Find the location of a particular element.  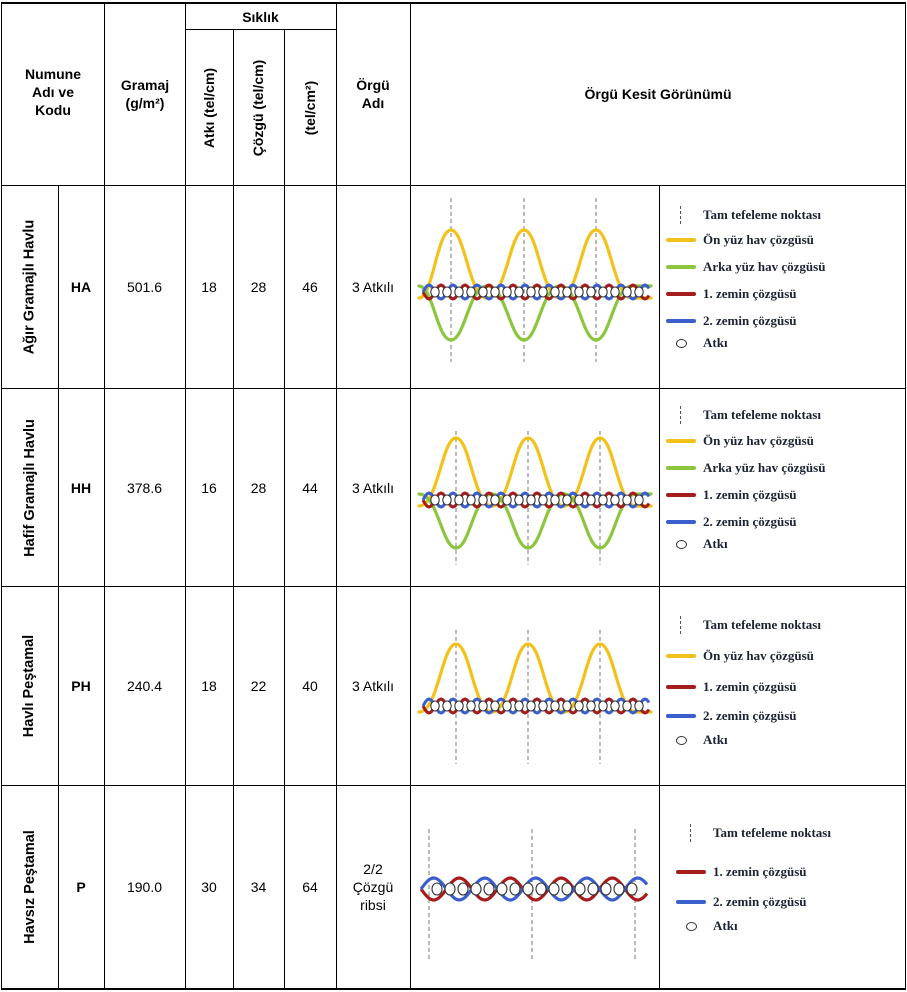

row-total: 46 is located at coordinates (310, 287).